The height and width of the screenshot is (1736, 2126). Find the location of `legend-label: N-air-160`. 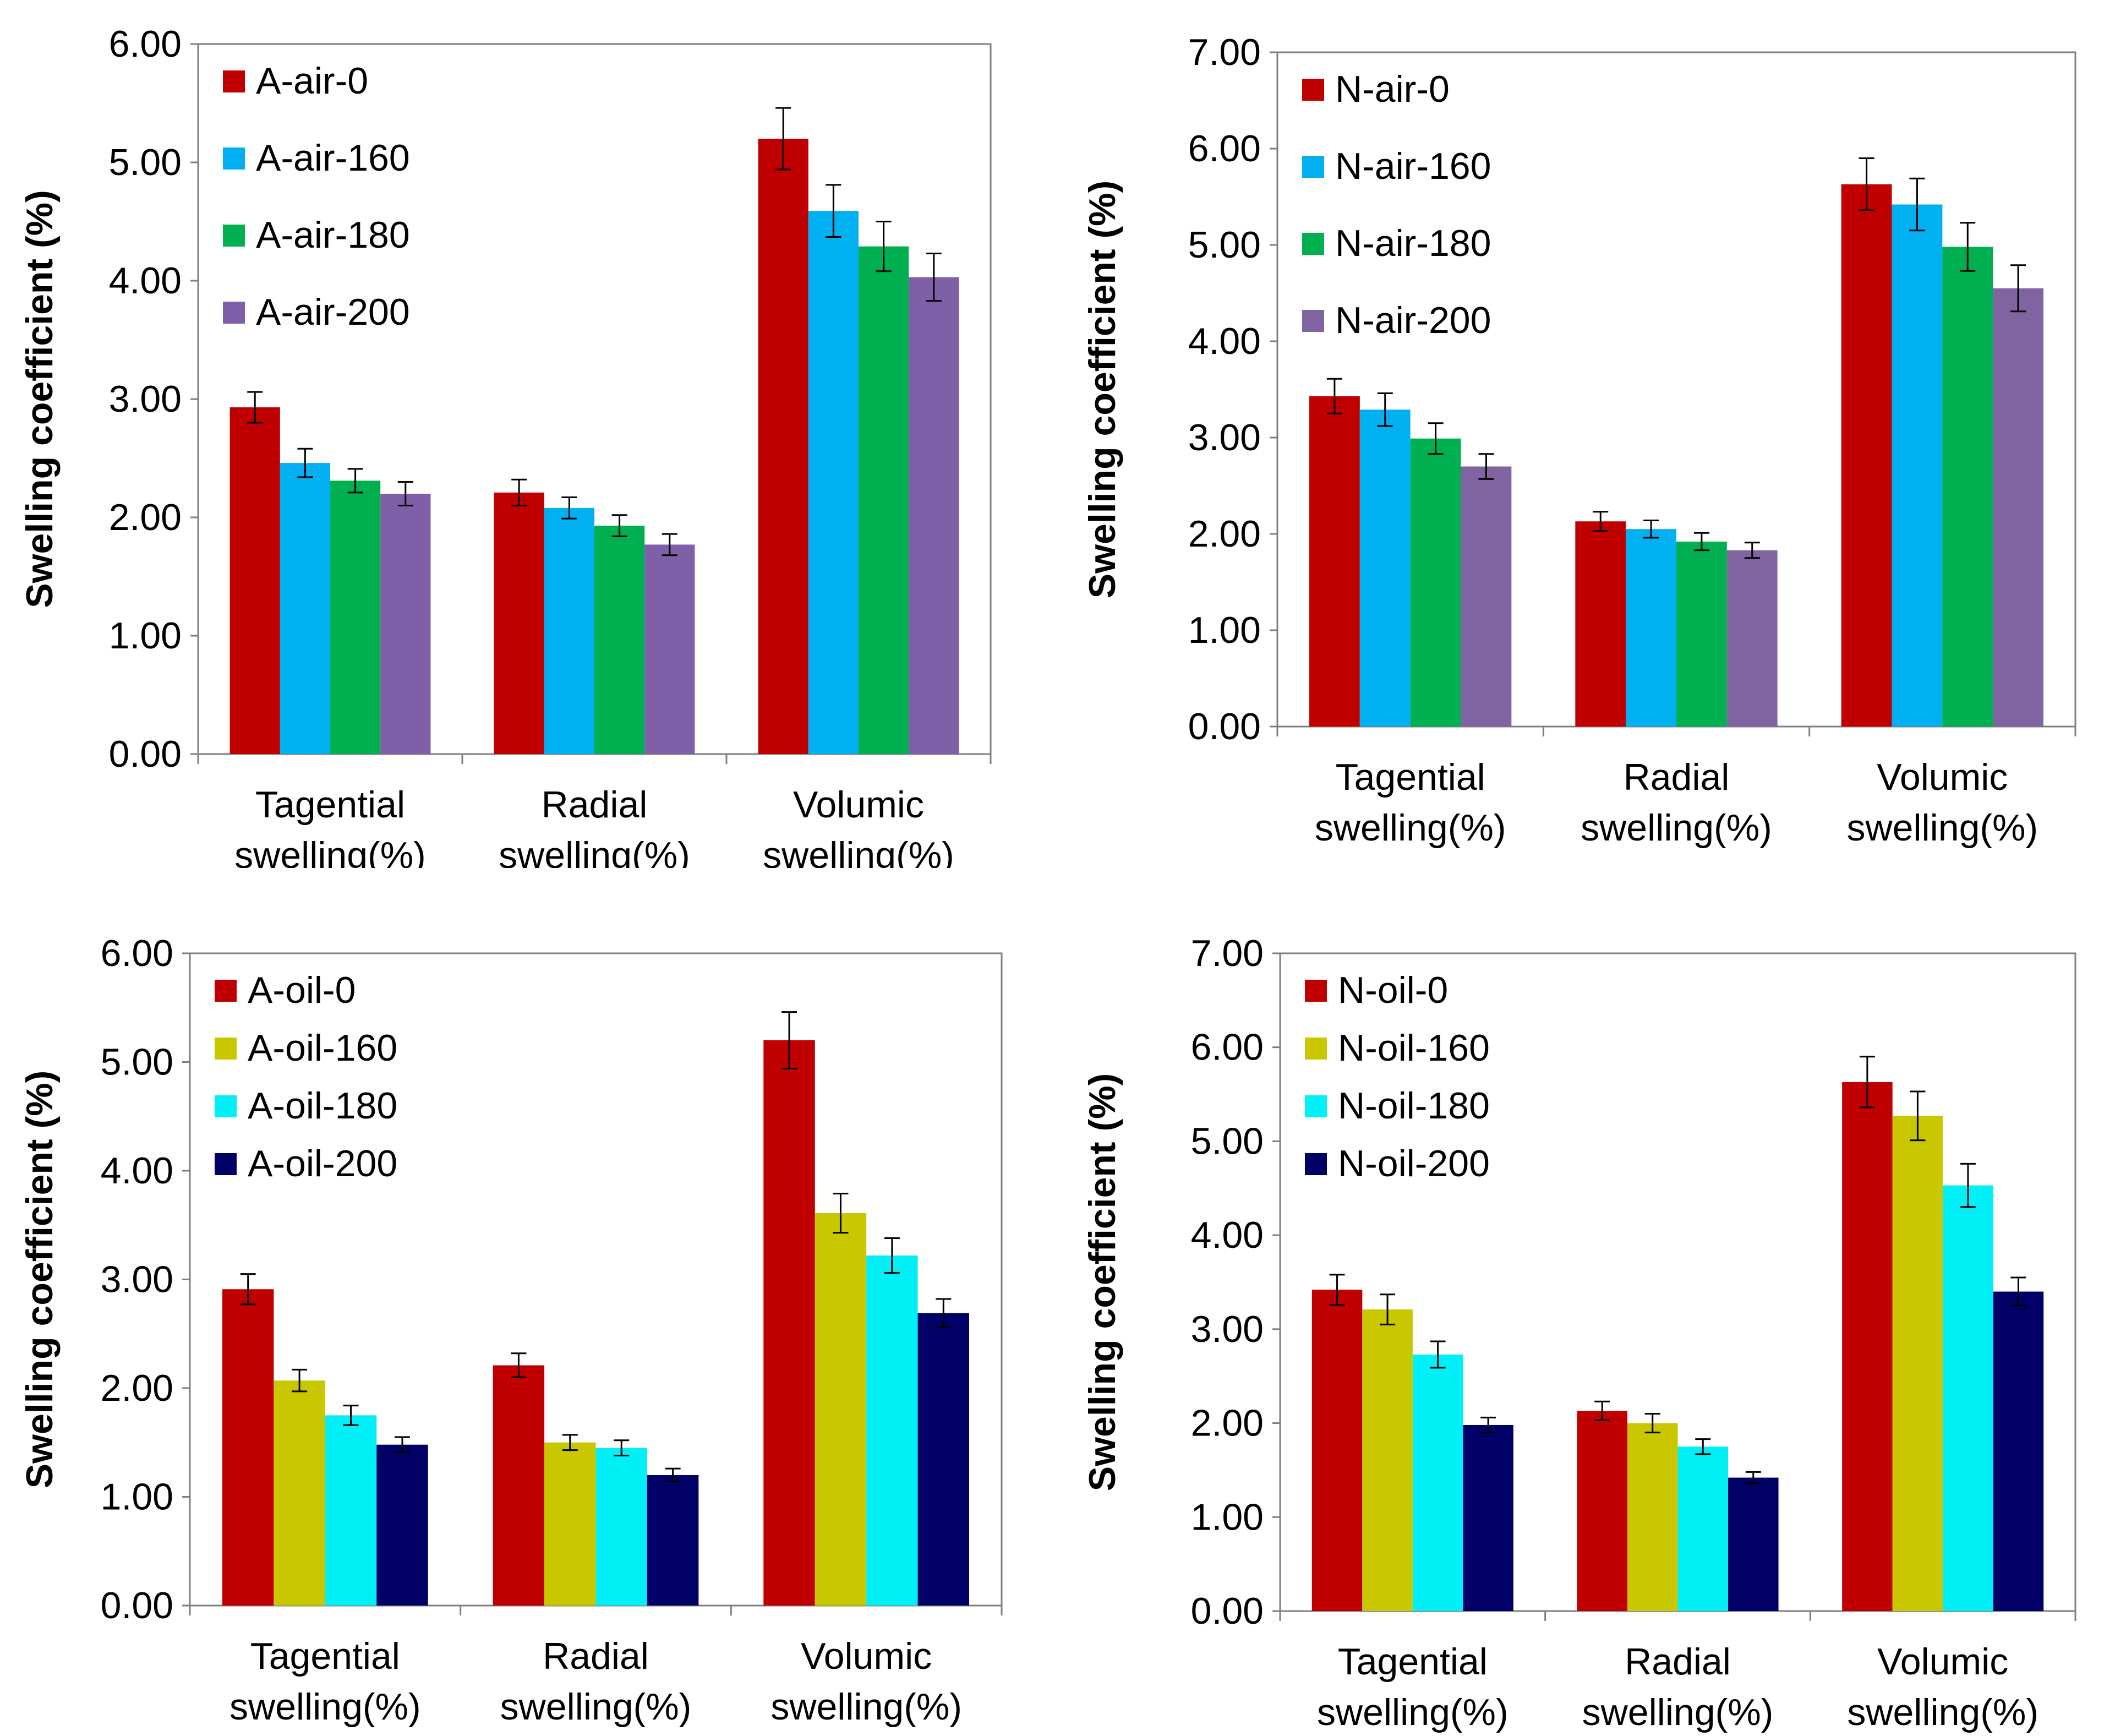

legend-label: N-air-160 is located at coordinates (1413, 166).